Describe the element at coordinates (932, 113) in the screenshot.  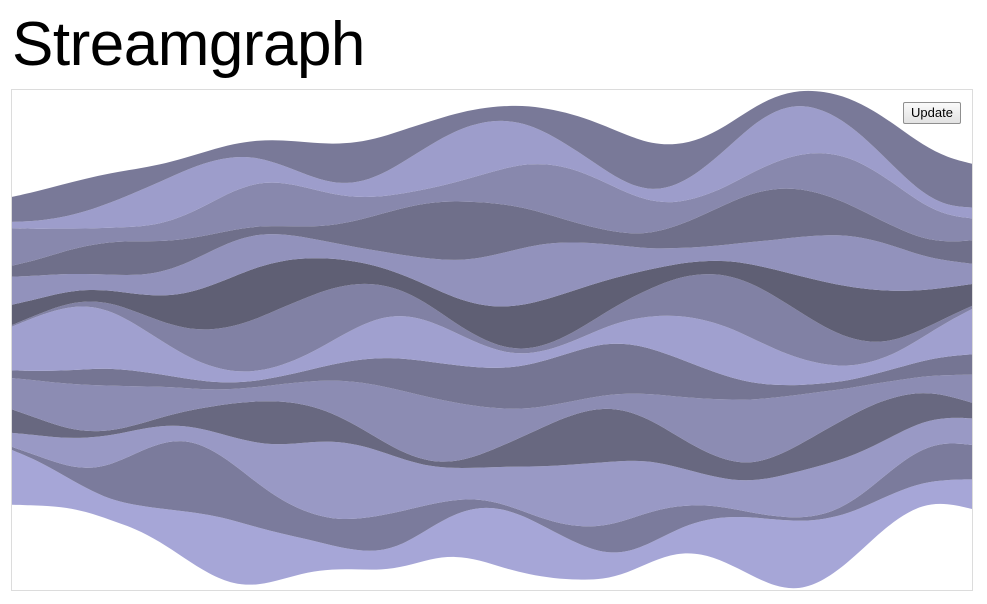
I see `update-button: Update` at that location.